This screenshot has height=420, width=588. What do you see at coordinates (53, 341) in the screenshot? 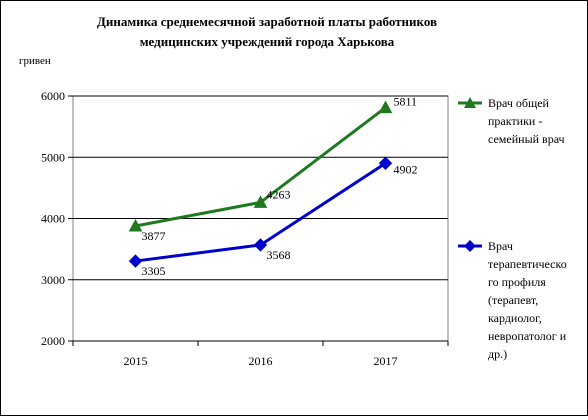
I see `y-tick-label: 2000` at bounding box center [53, 341].